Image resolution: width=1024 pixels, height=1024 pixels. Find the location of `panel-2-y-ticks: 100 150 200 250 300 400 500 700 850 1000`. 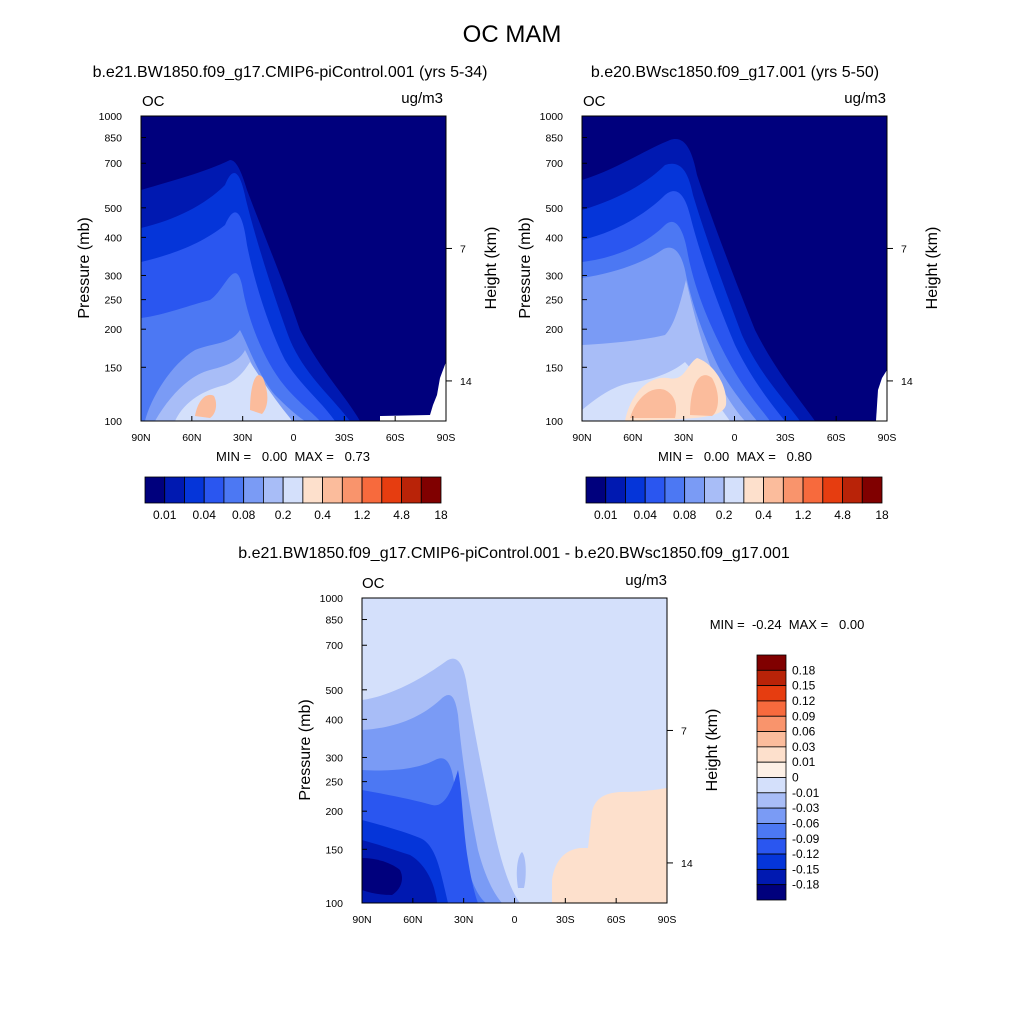

panel-2-y-ticks: 100 150 200 250 300 400 500 700 850 1000 is located at coordinates (563, 269).